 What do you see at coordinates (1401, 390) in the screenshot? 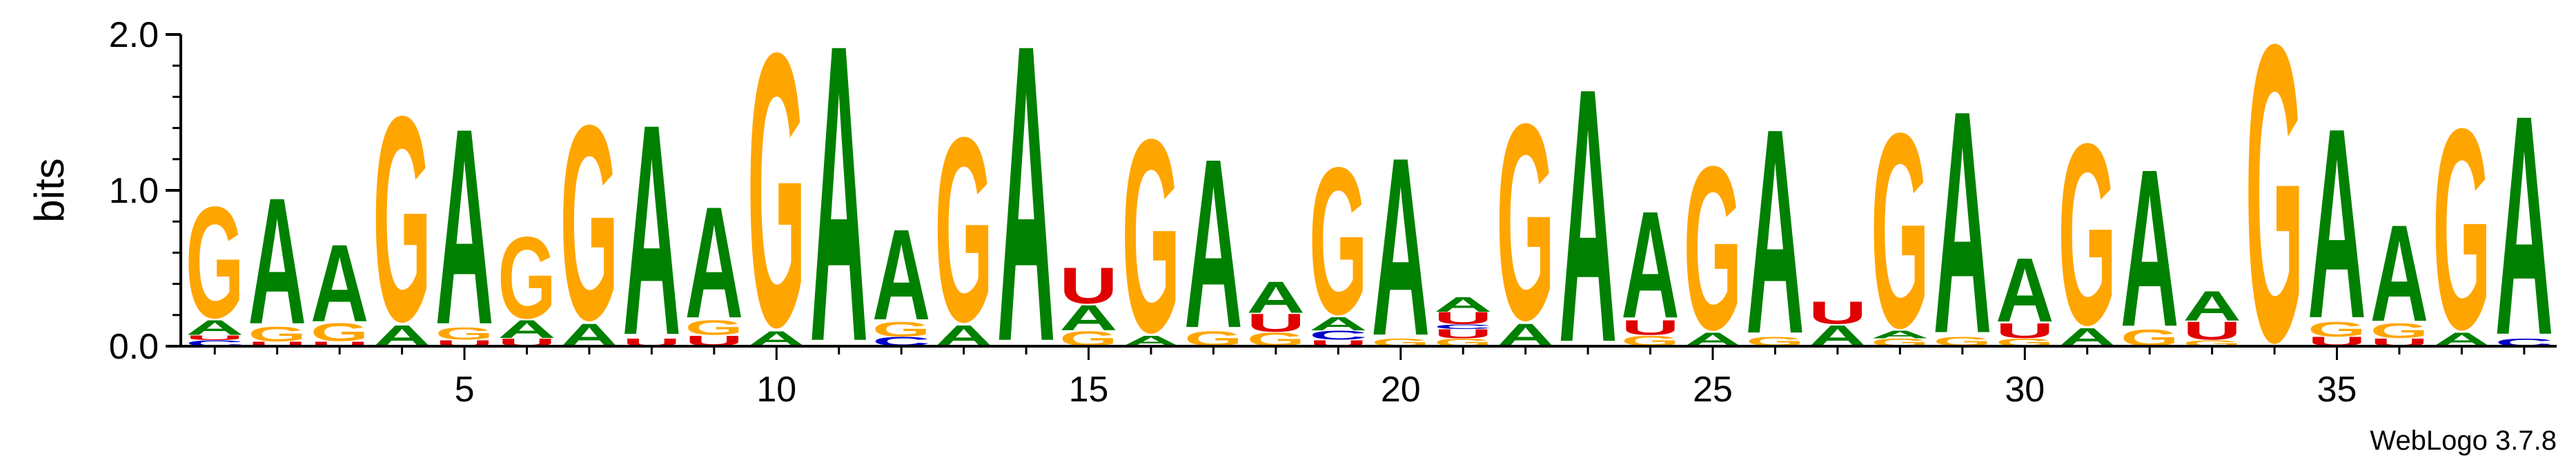
I see `x-tick-label: 20` at bounding box center [1401, 390].